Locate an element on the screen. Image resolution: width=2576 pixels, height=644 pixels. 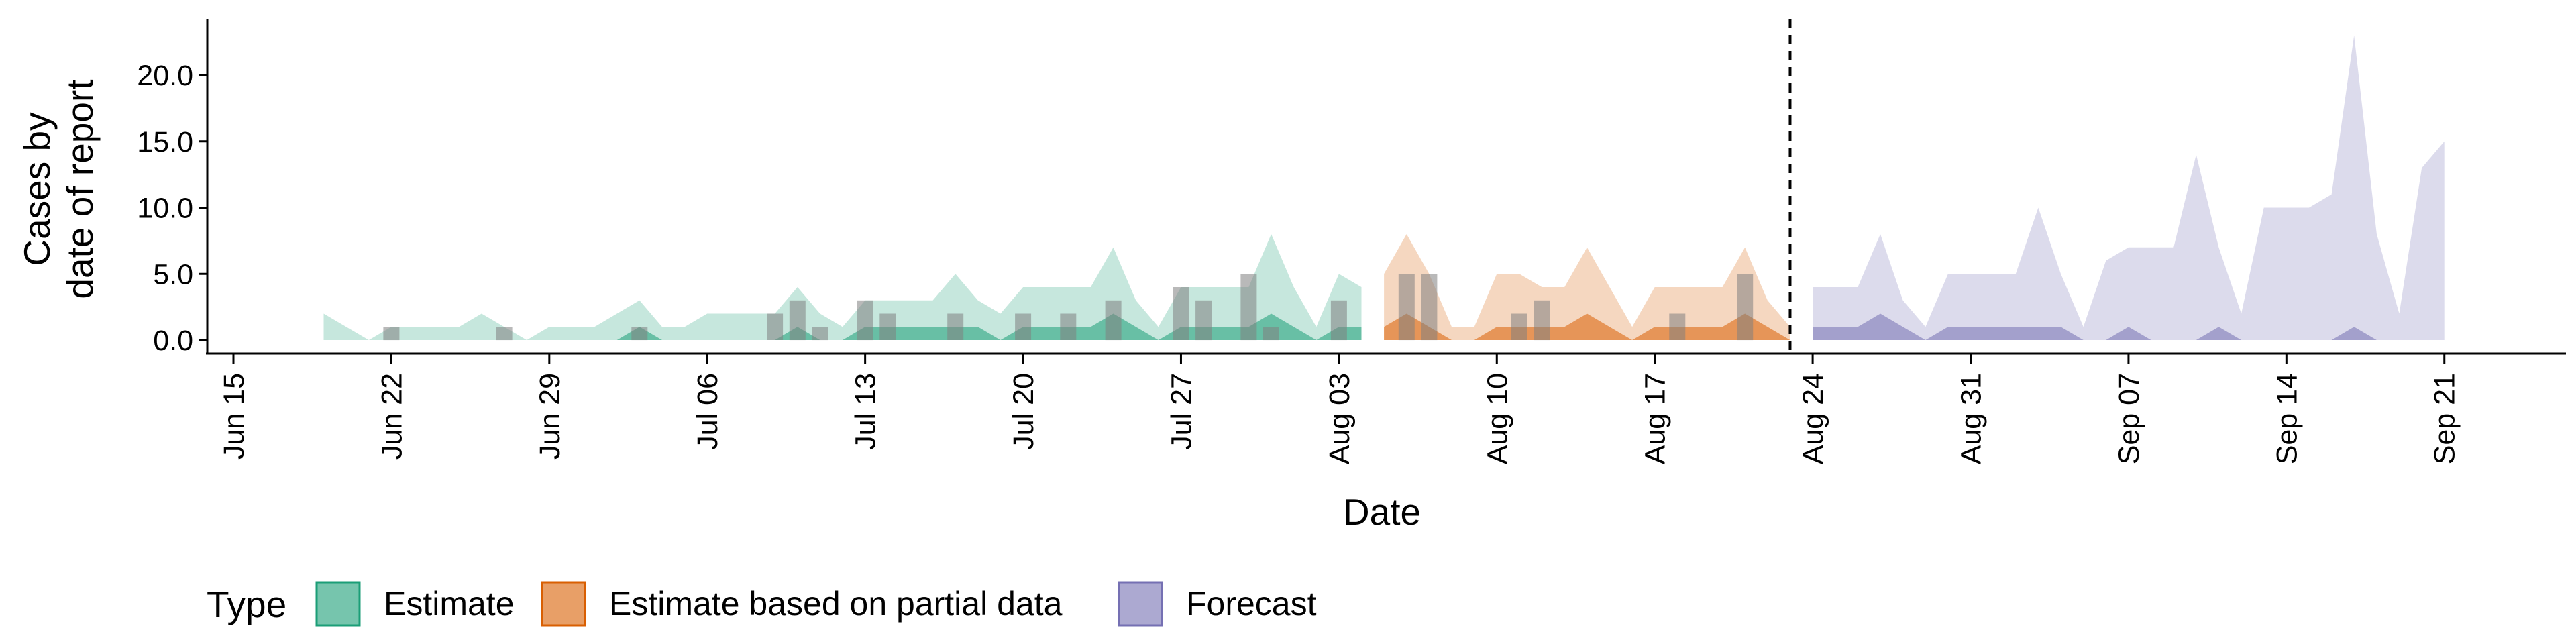
y-axis-label-line-1: Cases by is located at coordinates (37, 189).